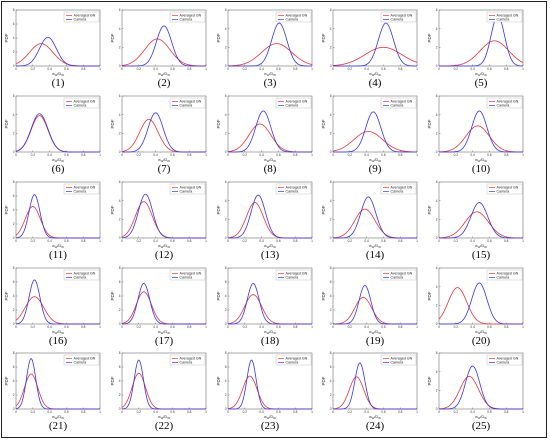  I want to click on panel-caption: (1), so click(58, 83).